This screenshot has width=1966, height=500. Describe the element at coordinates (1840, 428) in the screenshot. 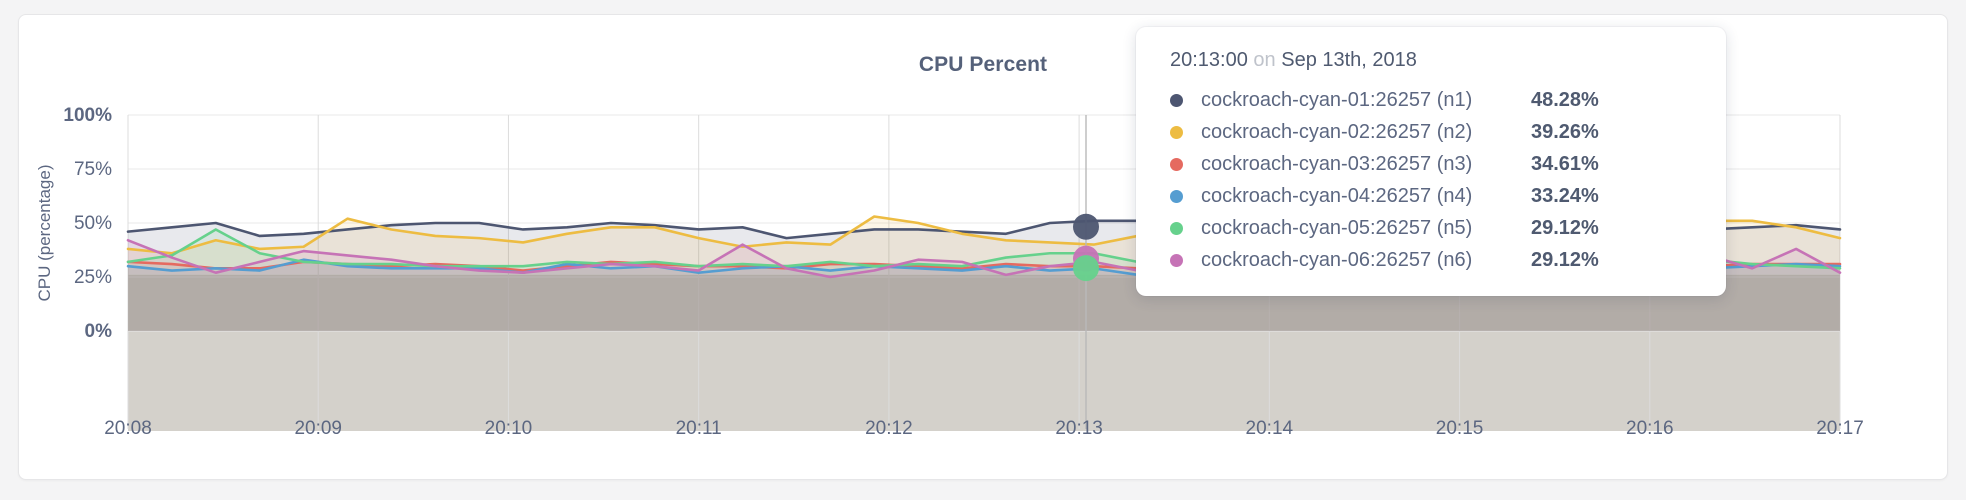

I see `x-axis-tick-label: 20:17` at that location.